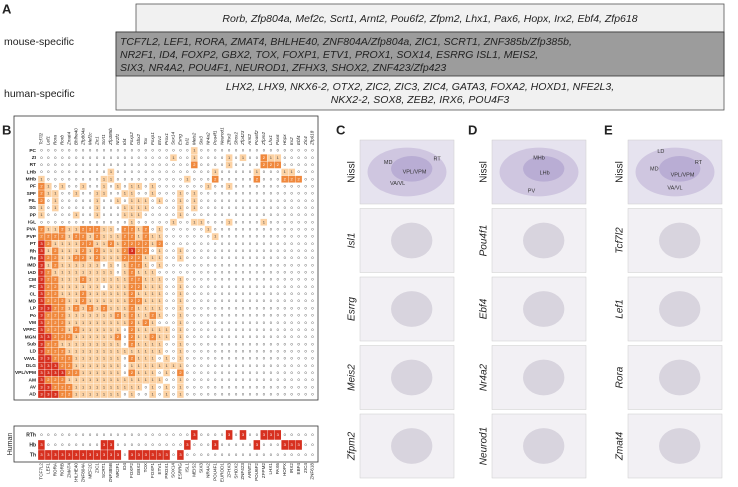  What do you see at coordinates (270, 469) in the screenshot?
I see `human-gene-label: LHX1` at bounding box center [270, 469].